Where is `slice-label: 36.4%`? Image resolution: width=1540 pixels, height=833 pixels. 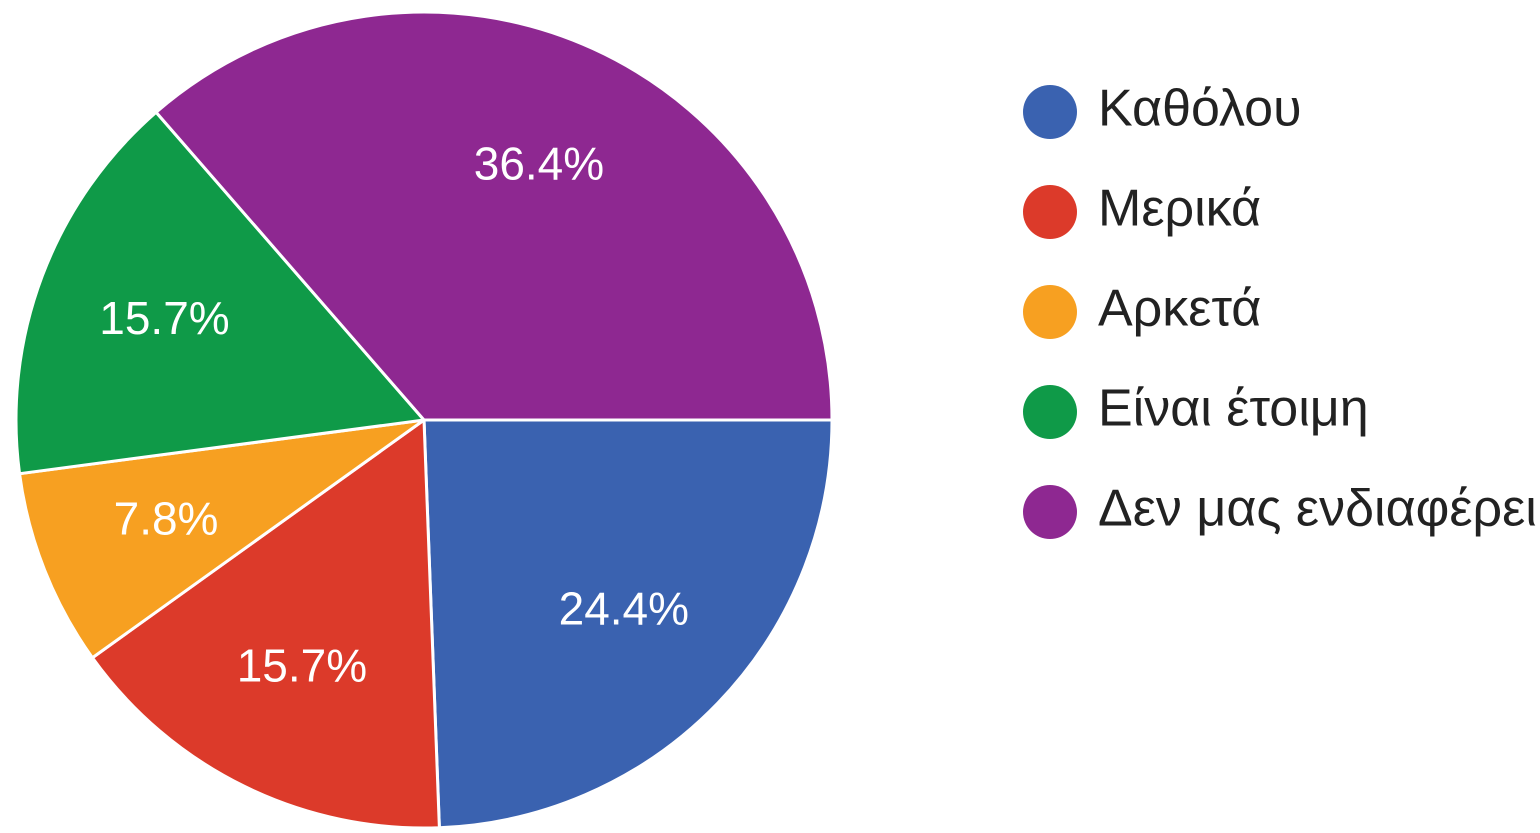
slice-label: 36.4% is located at coordinates (539, 164).